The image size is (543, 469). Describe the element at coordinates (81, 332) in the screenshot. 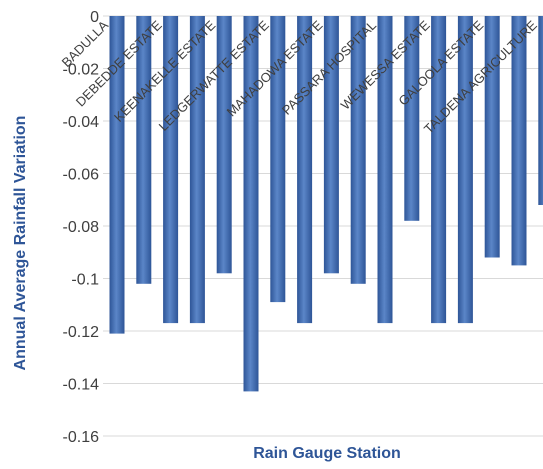

I see `y-tick-label: -0.12` at that location.